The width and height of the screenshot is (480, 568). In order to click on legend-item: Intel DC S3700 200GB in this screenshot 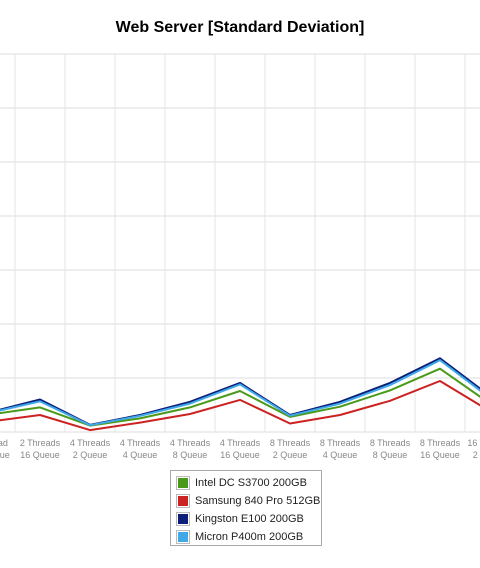, I will do `click(248, 483)`.